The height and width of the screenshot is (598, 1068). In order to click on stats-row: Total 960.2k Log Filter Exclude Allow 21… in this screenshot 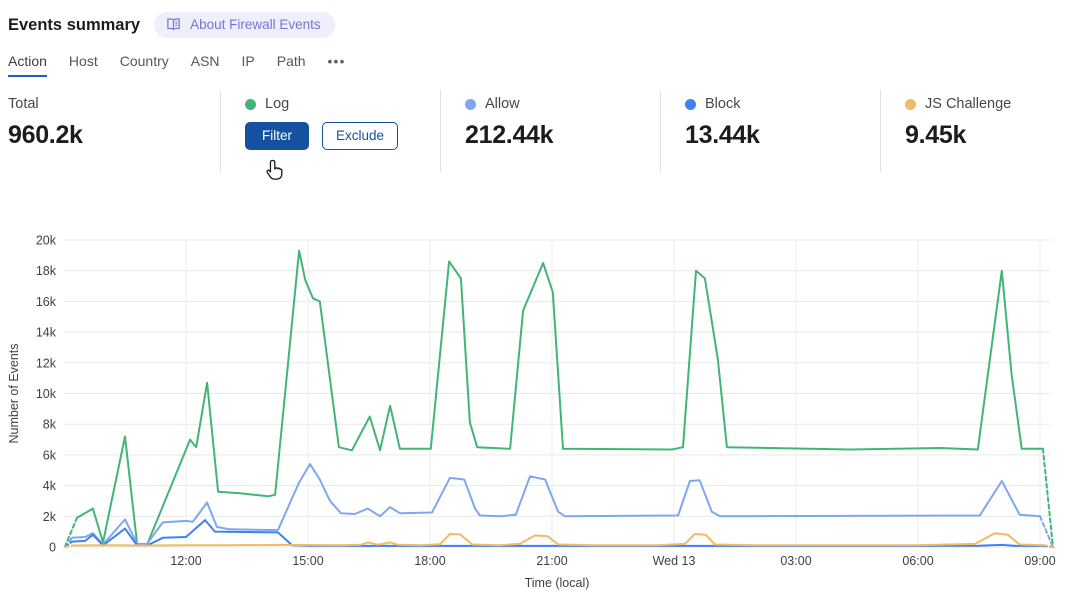, I will do `click(534, 131)`.